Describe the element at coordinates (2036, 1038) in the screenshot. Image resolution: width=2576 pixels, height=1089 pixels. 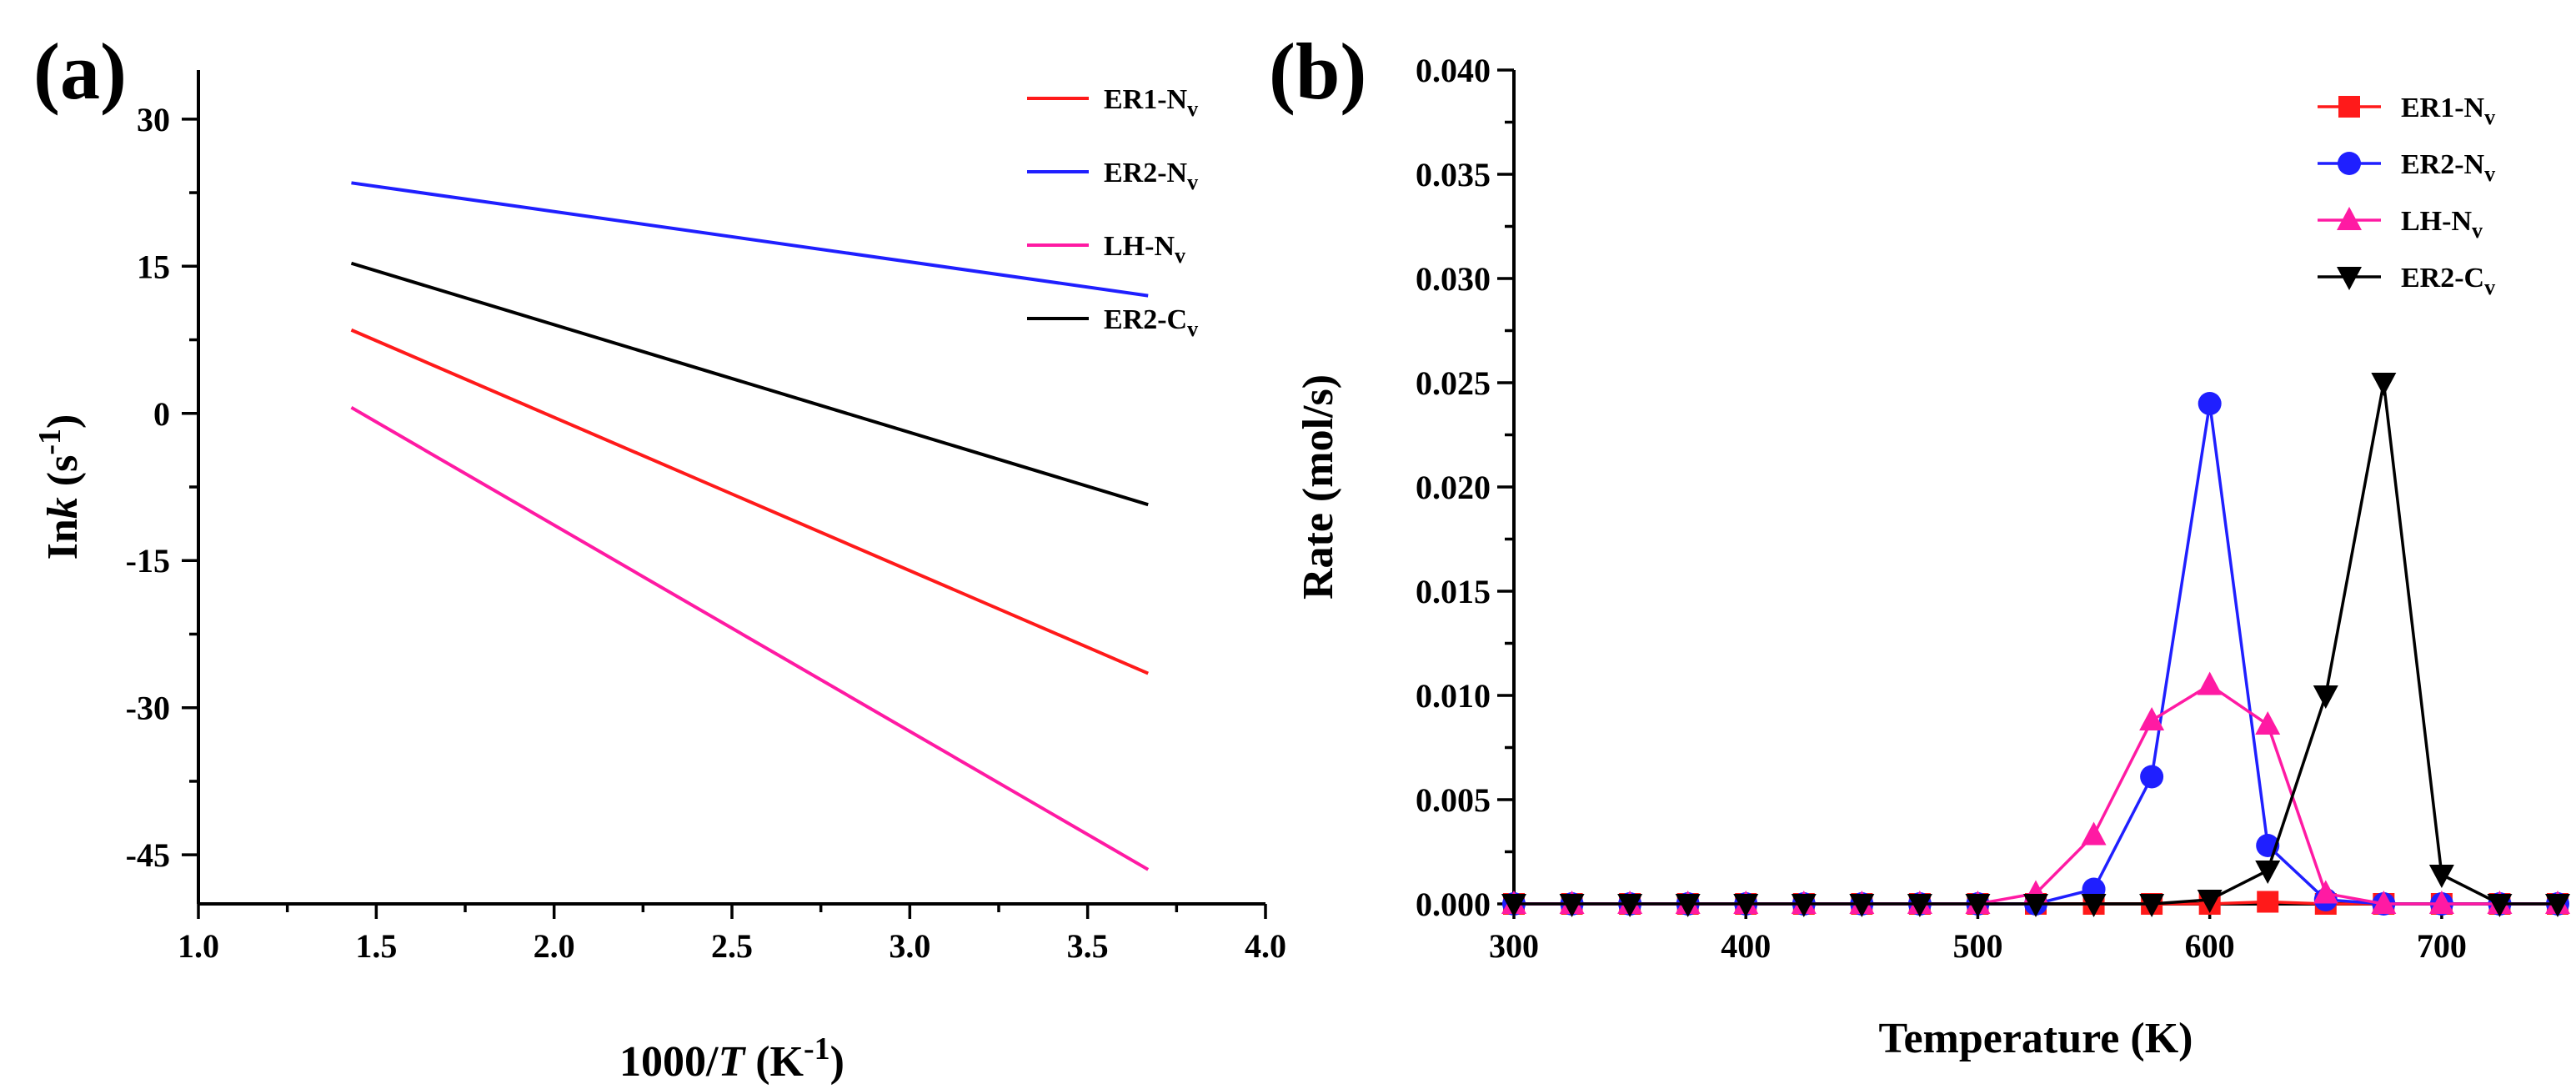
I see `x-axis-title-b: Temperature (K)` at that location.